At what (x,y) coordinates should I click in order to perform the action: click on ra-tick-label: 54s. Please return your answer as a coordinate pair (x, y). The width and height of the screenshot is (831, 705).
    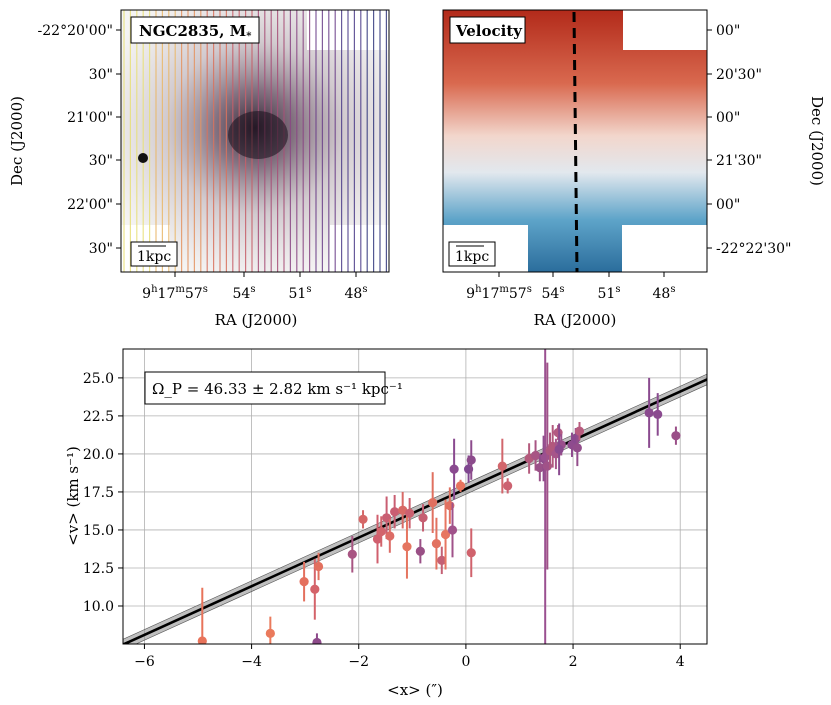
    Looking at the image, I should click on (553, 293).